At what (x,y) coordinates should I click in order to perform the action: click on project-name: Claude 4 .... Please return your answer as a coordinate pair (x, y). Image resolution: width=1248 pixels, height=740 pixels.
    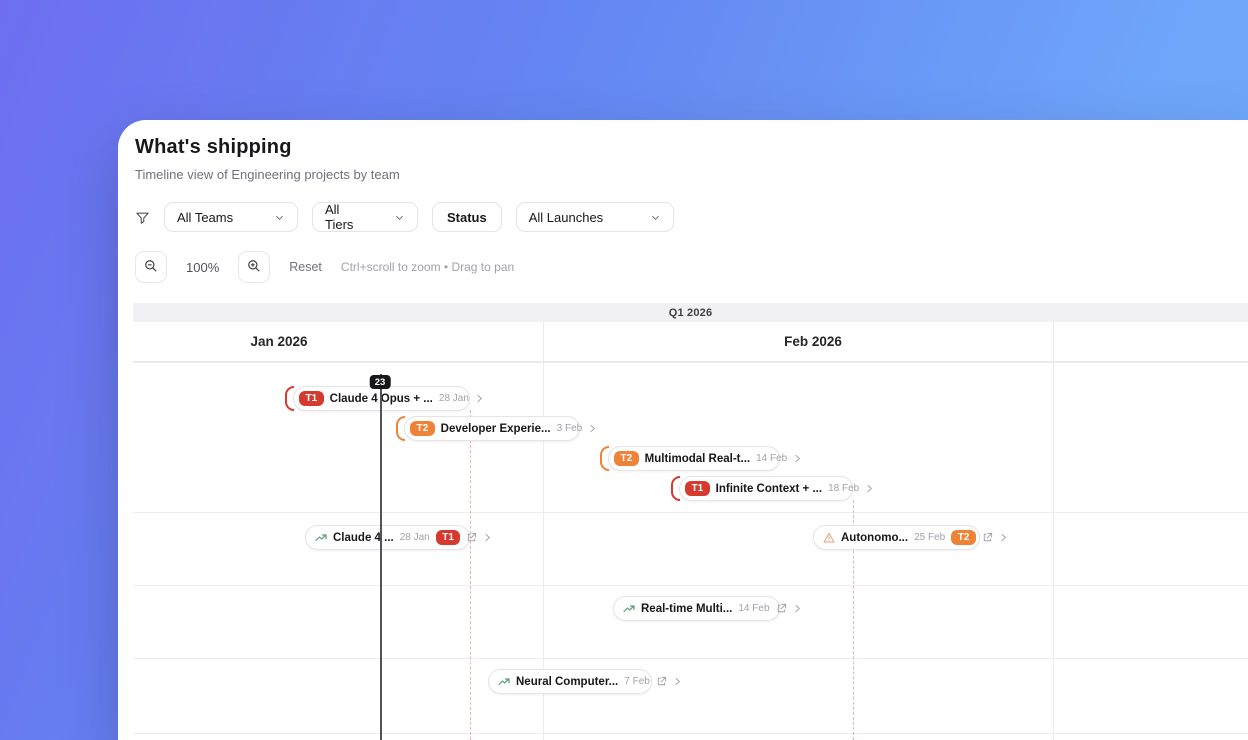
    Looking at the image, I should click on (363, 537).